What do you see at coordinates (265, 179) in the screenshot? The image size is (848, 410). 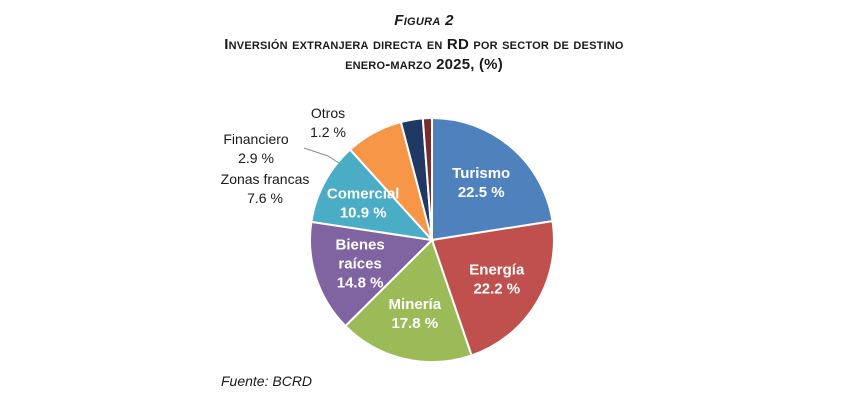 I see `slice-label-zonas-francas: Zonas francas` at bounding box center [265, 179].